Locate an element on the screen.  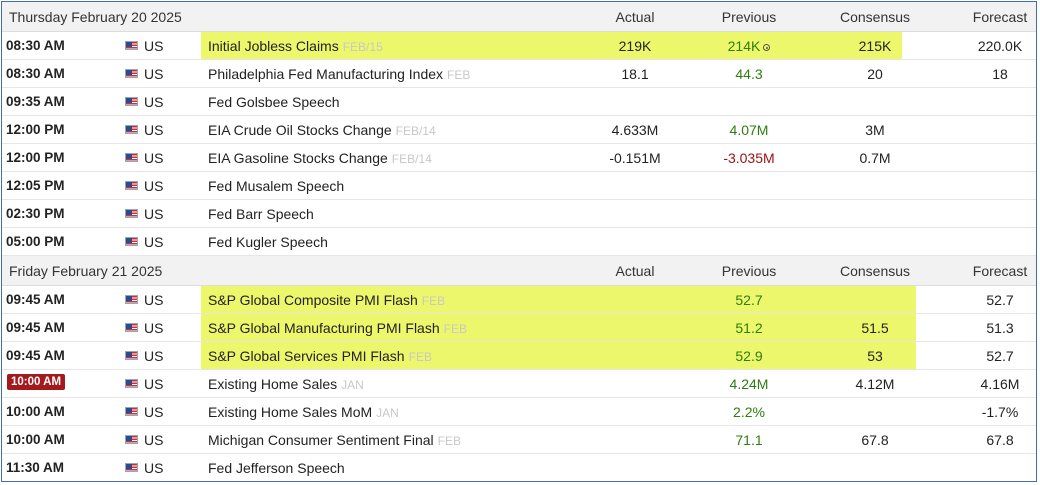
previous-value: 44.3 is located at coordinates (749, 74).